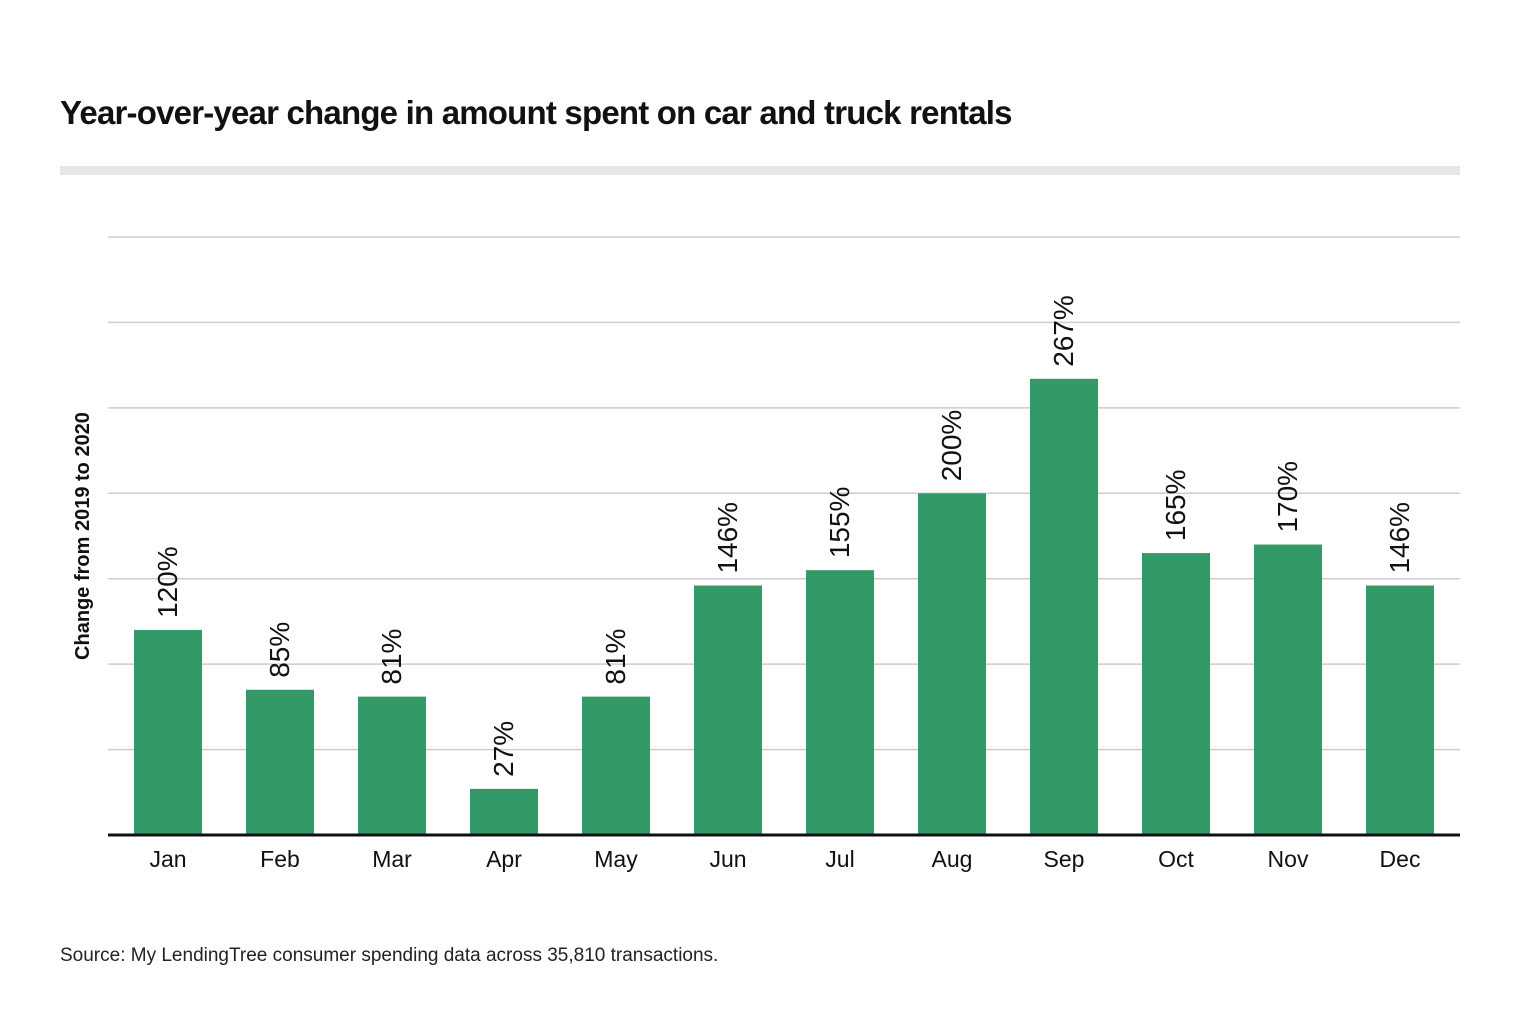  Describe the element at coordinates (1175, 505) in the screenshot. I see `data-label: 165%` at that location.